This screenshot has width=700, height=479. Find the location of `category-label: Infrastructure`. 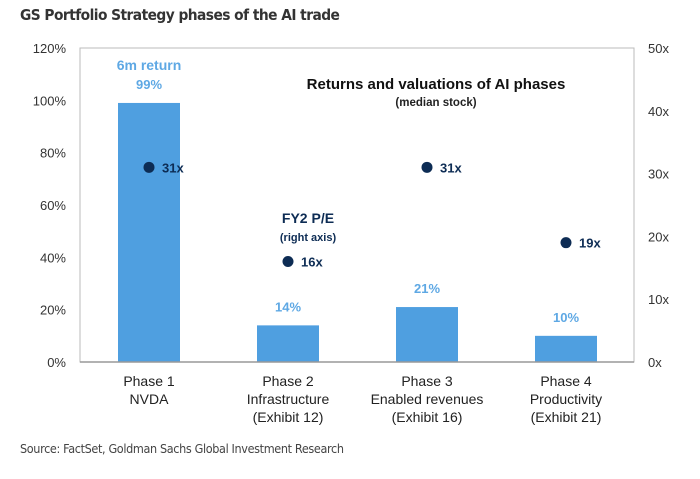

category-label: Infrastructure is located at coordinates (288, 399).